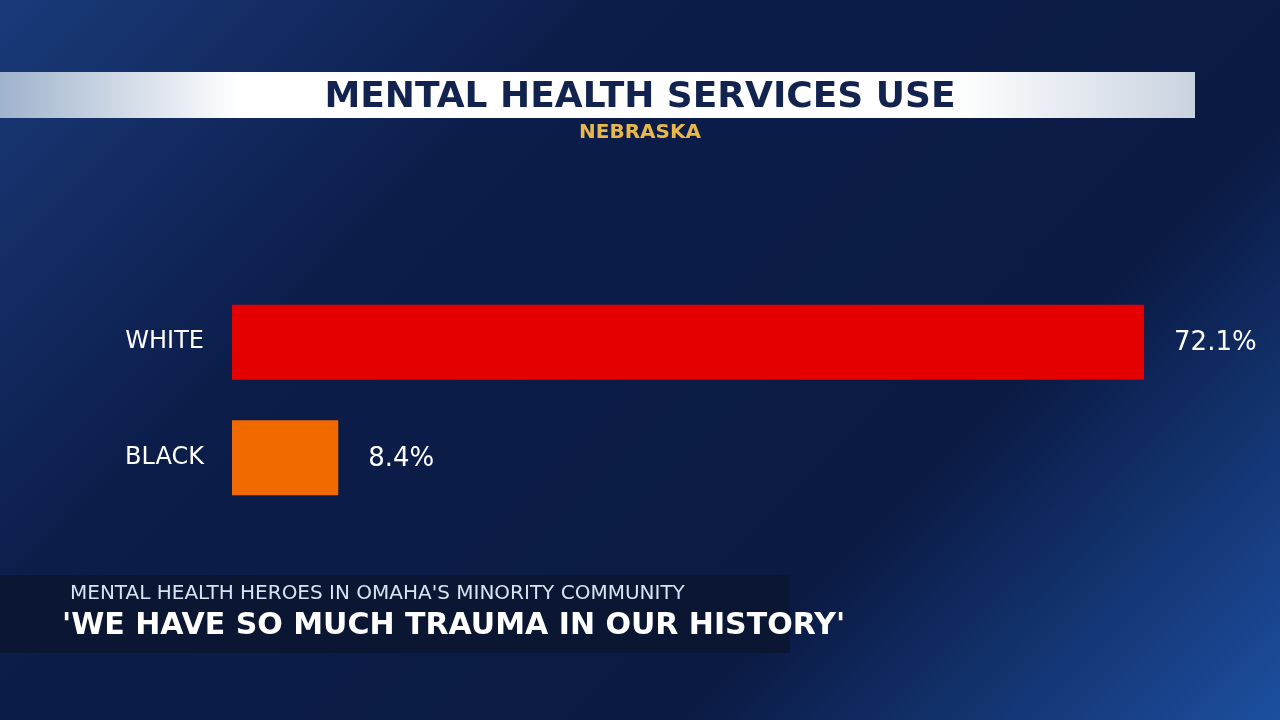 This screenshot has width=1280, height=720. Describe the element at coordinates (401, 456) in the screenshot. I see `data-label: 8.4%` at that location.